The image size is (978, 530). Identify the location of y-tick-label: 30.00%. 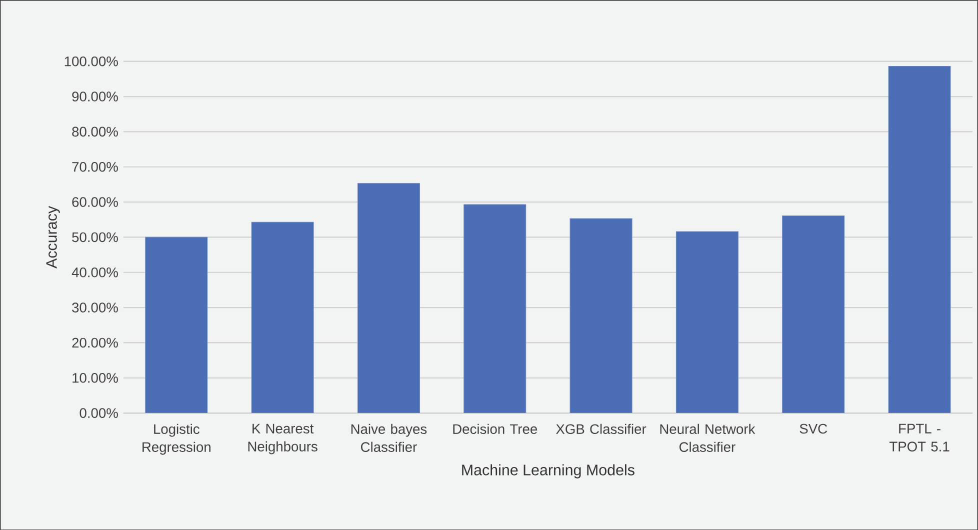
(95, 307).